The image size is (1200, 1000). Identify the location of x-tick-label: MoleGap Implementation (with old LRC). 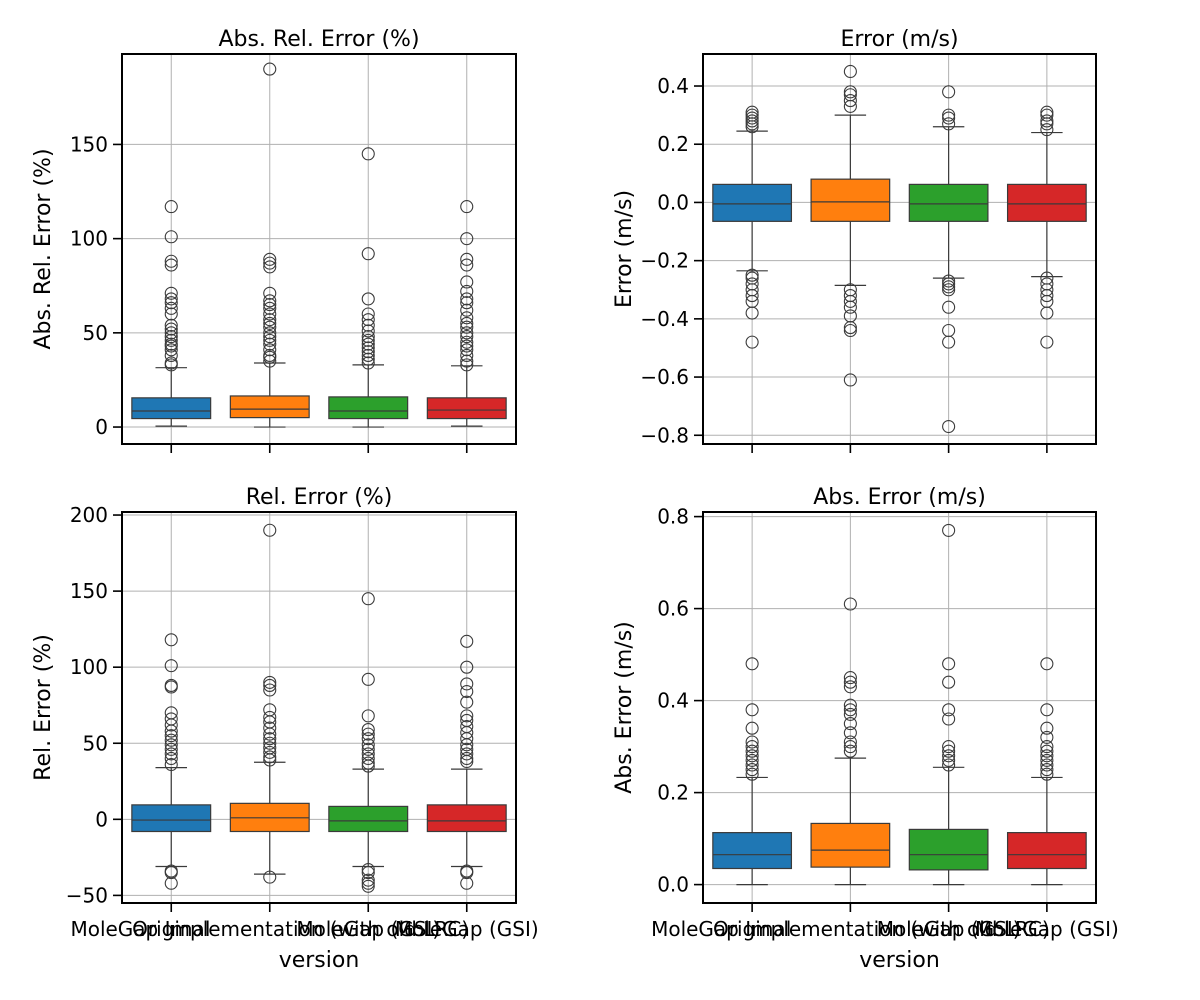
(850, 929).